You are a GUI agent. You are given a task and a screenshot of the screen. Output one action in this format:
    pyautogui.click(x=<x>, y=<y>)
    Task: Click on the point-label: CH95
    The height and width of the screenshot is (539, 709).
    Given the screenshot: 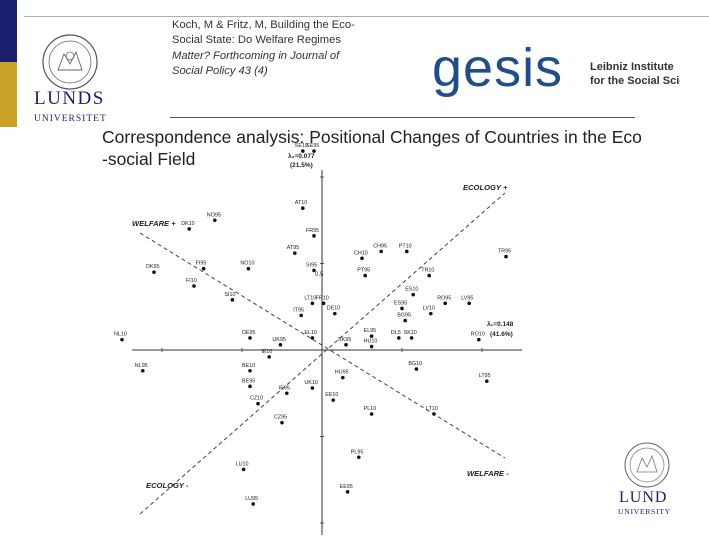 What is the action you would take?
    pyautogui.click(x=380, y=246)
    